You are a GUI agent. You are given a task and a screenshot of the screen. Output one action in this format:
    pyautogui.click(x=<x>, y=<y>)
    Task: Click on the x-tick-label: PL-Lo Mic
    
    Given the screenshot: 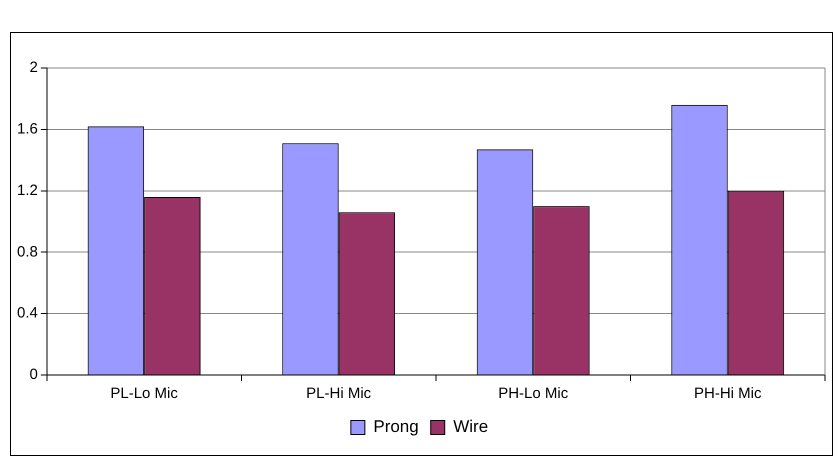 What is the action you would take?
    pyautogui.click(x=144, y=393)
    